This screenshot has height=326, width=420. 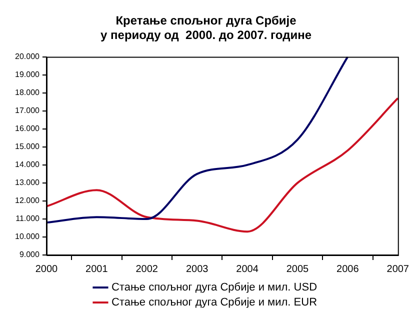 What do you see at coordinates (27, 183) in the screenshot?
I see `y-tick-label: 13.000` at bounding box center [27, 183].